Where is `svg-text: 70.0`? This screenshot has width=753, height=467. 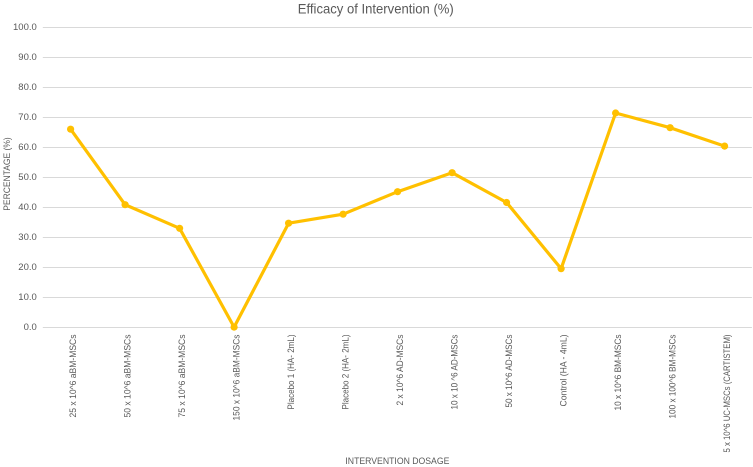 svg-text: 70.0 is located at coordinates (27, 117).